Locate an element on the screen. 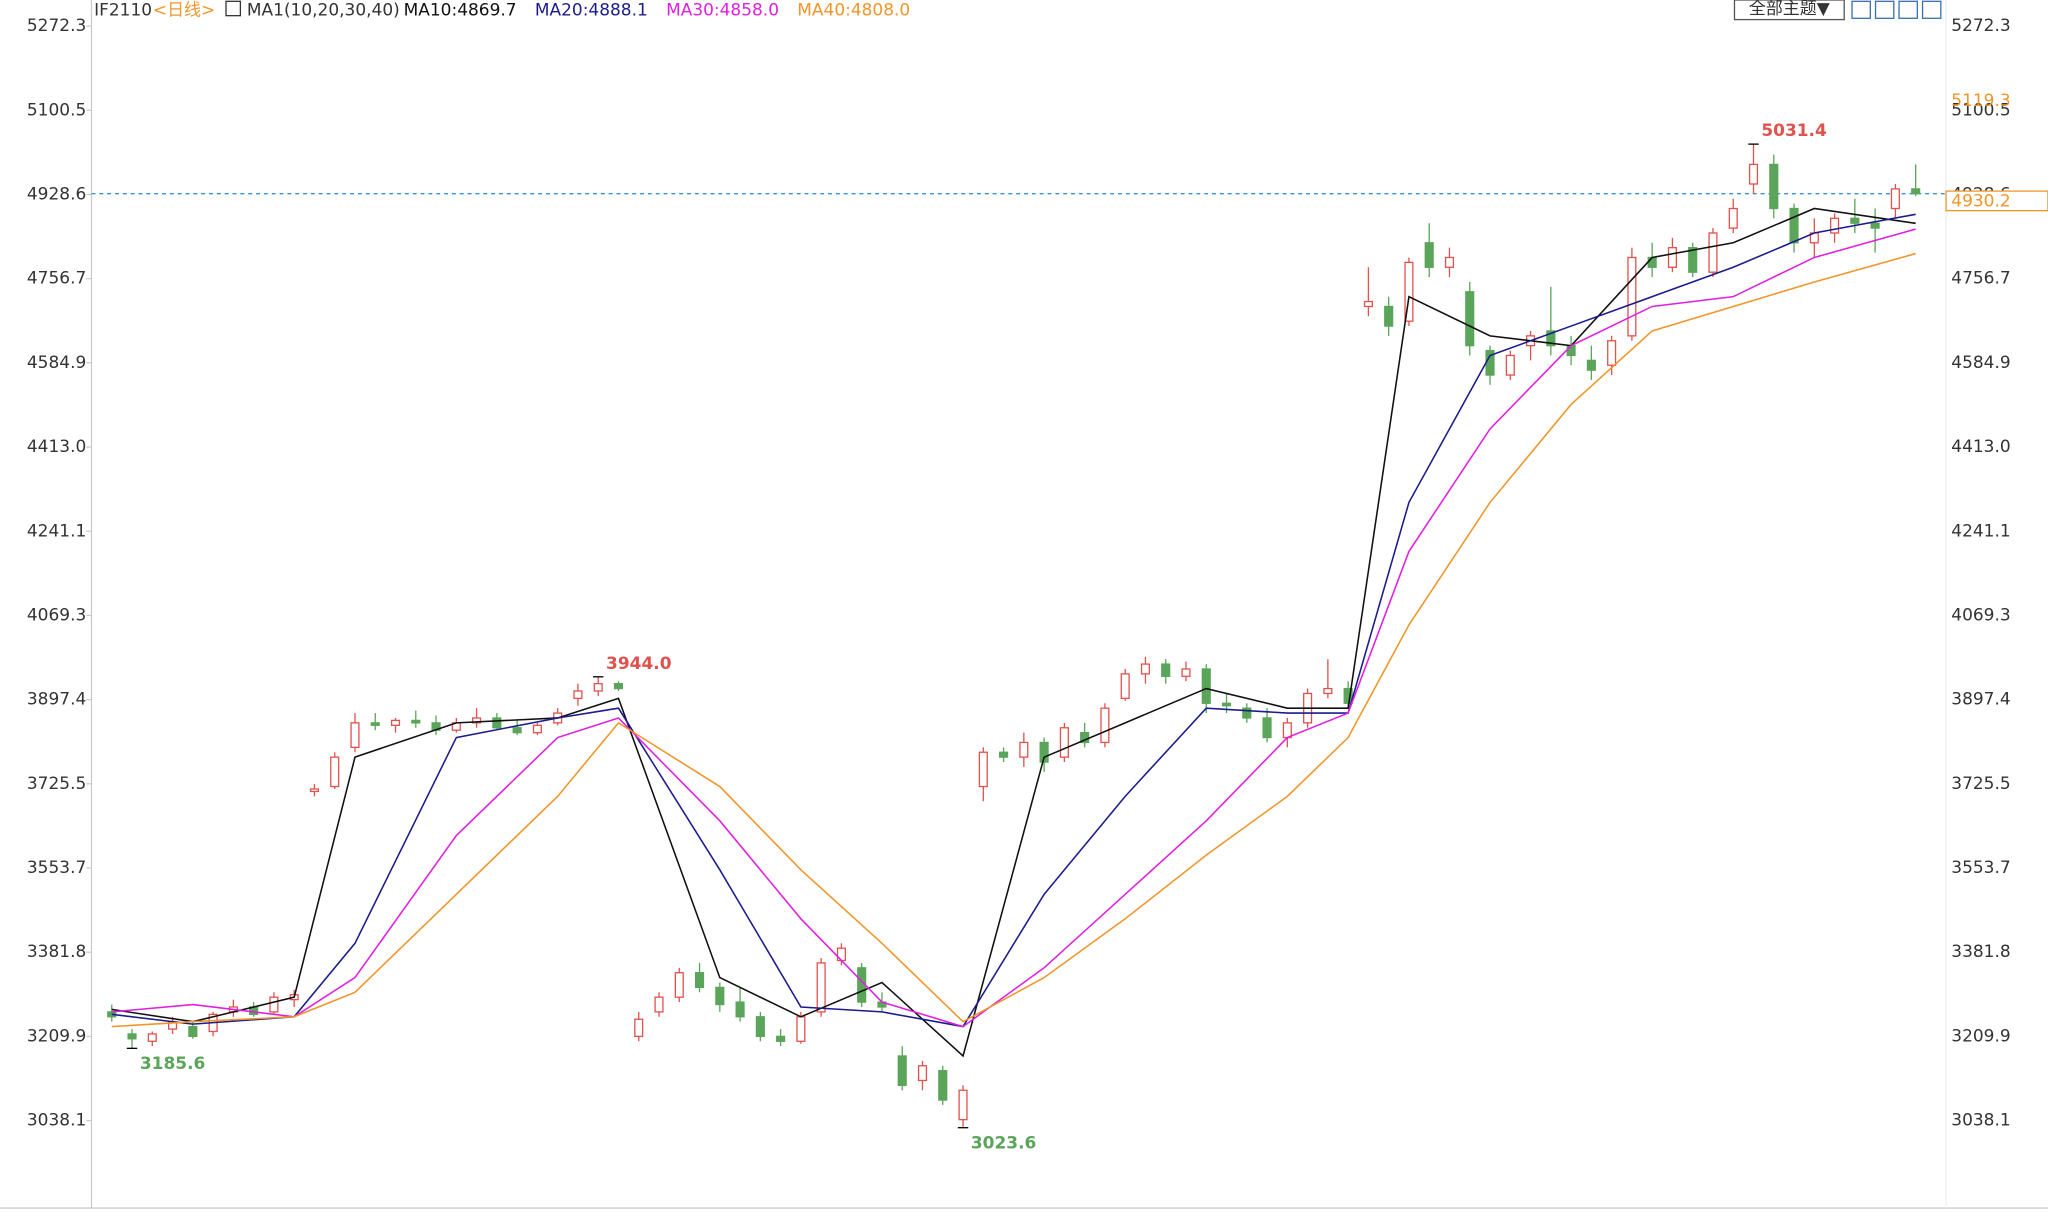 The image size is (2048, 1212). toolbar is located at coordinates (1896, 9).